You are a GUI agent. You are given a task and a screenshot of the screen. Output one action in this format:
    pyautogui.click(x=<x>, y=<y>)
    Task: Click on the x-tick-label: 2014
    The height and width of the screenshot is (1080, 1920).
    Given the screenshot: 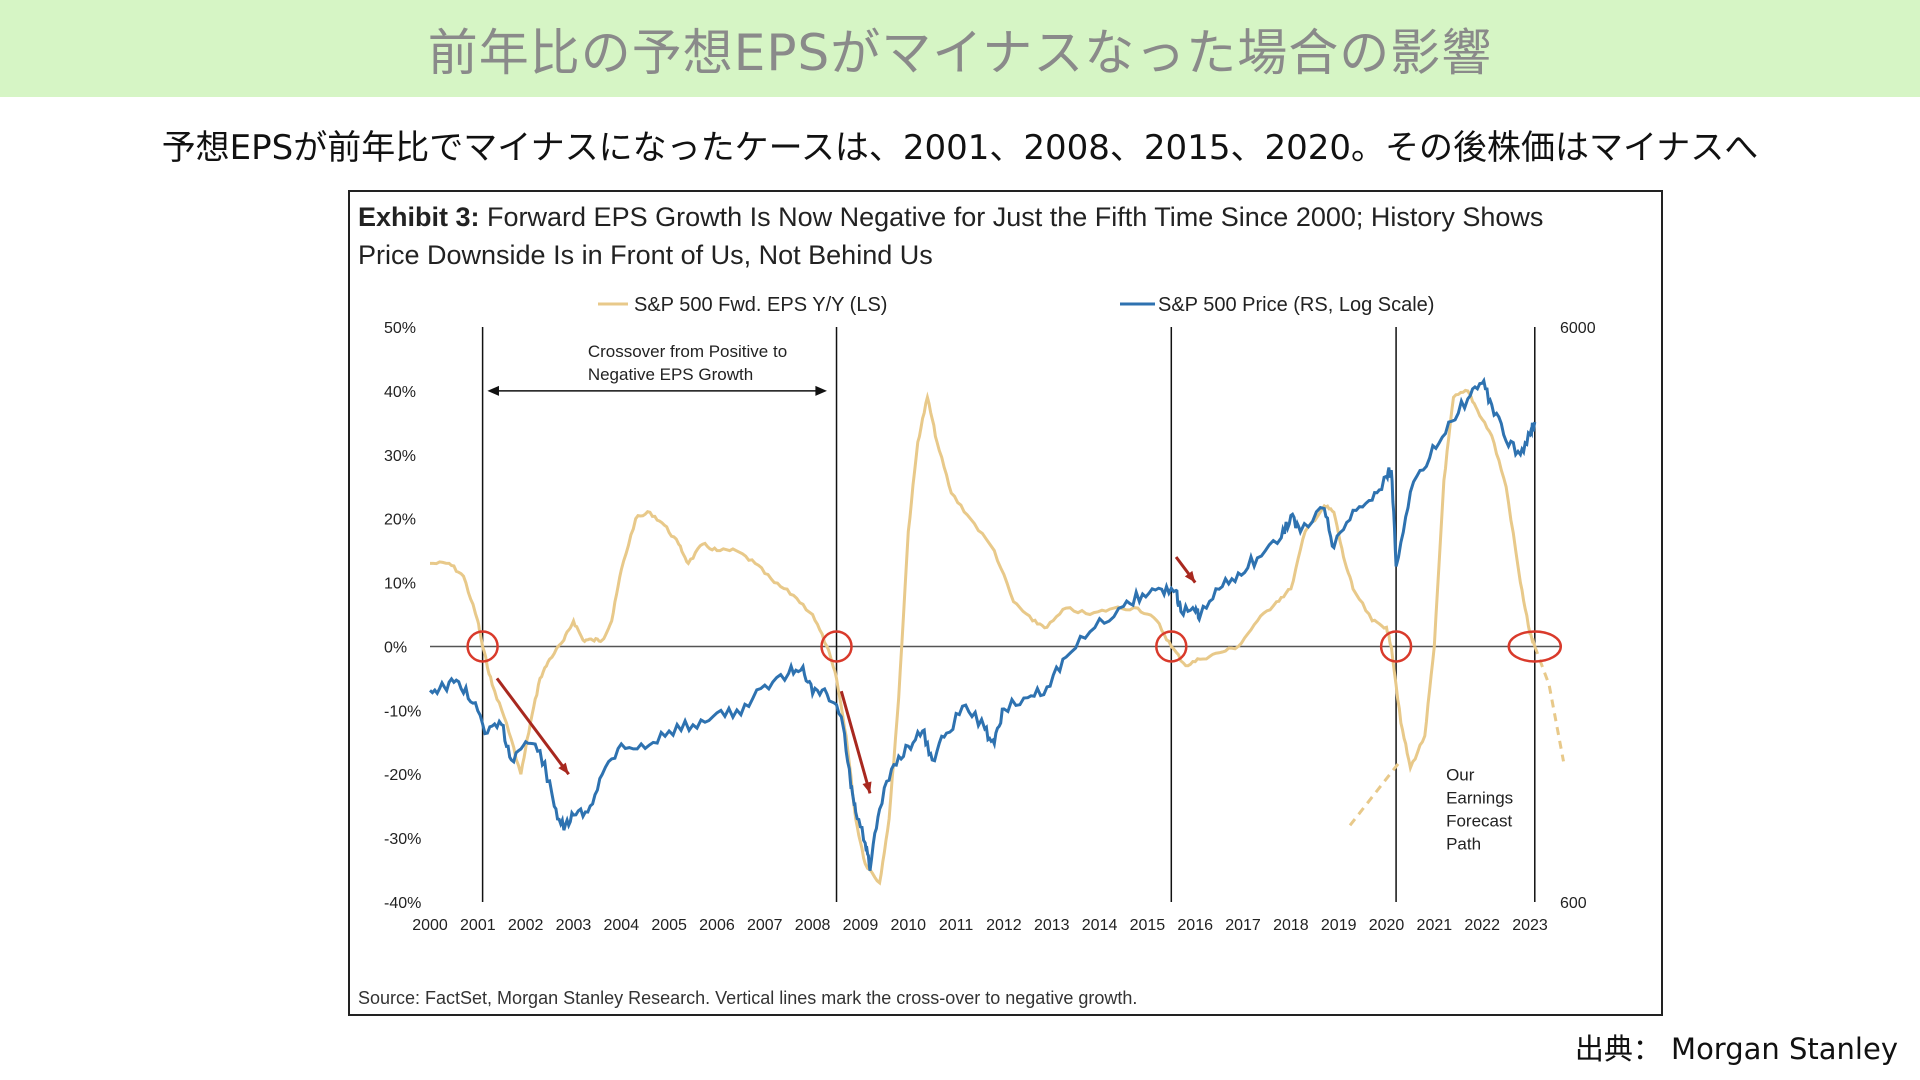 What is the action you would take?
    pyautogui.click(x=1100, y=925)
    